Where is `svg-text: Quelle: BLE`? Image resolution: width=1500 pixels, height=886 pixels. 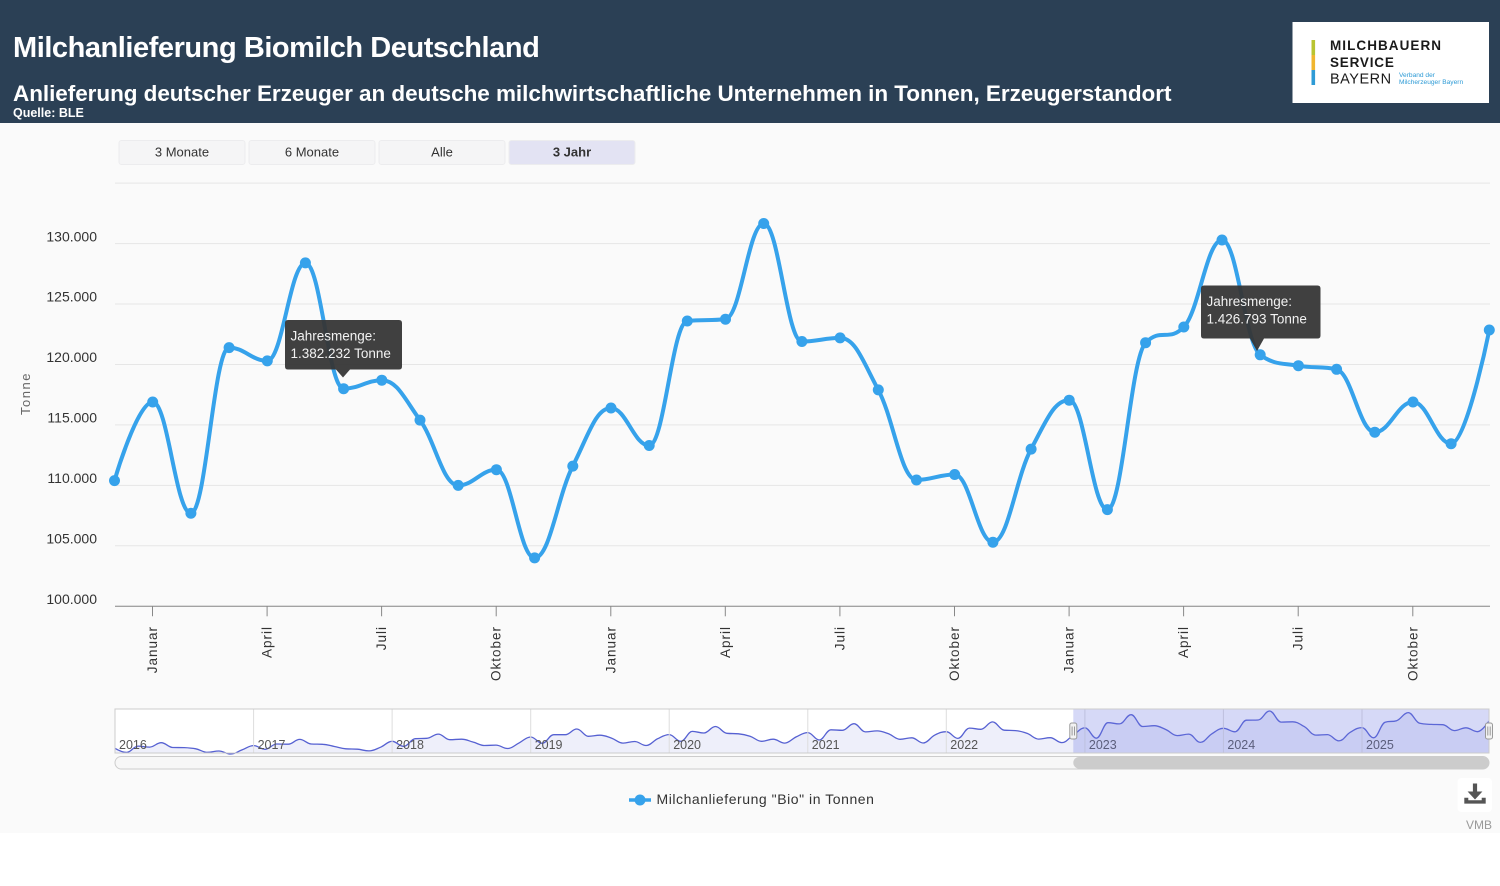
svg-text: Quelle: BLE is located at coordinates (48, 113).